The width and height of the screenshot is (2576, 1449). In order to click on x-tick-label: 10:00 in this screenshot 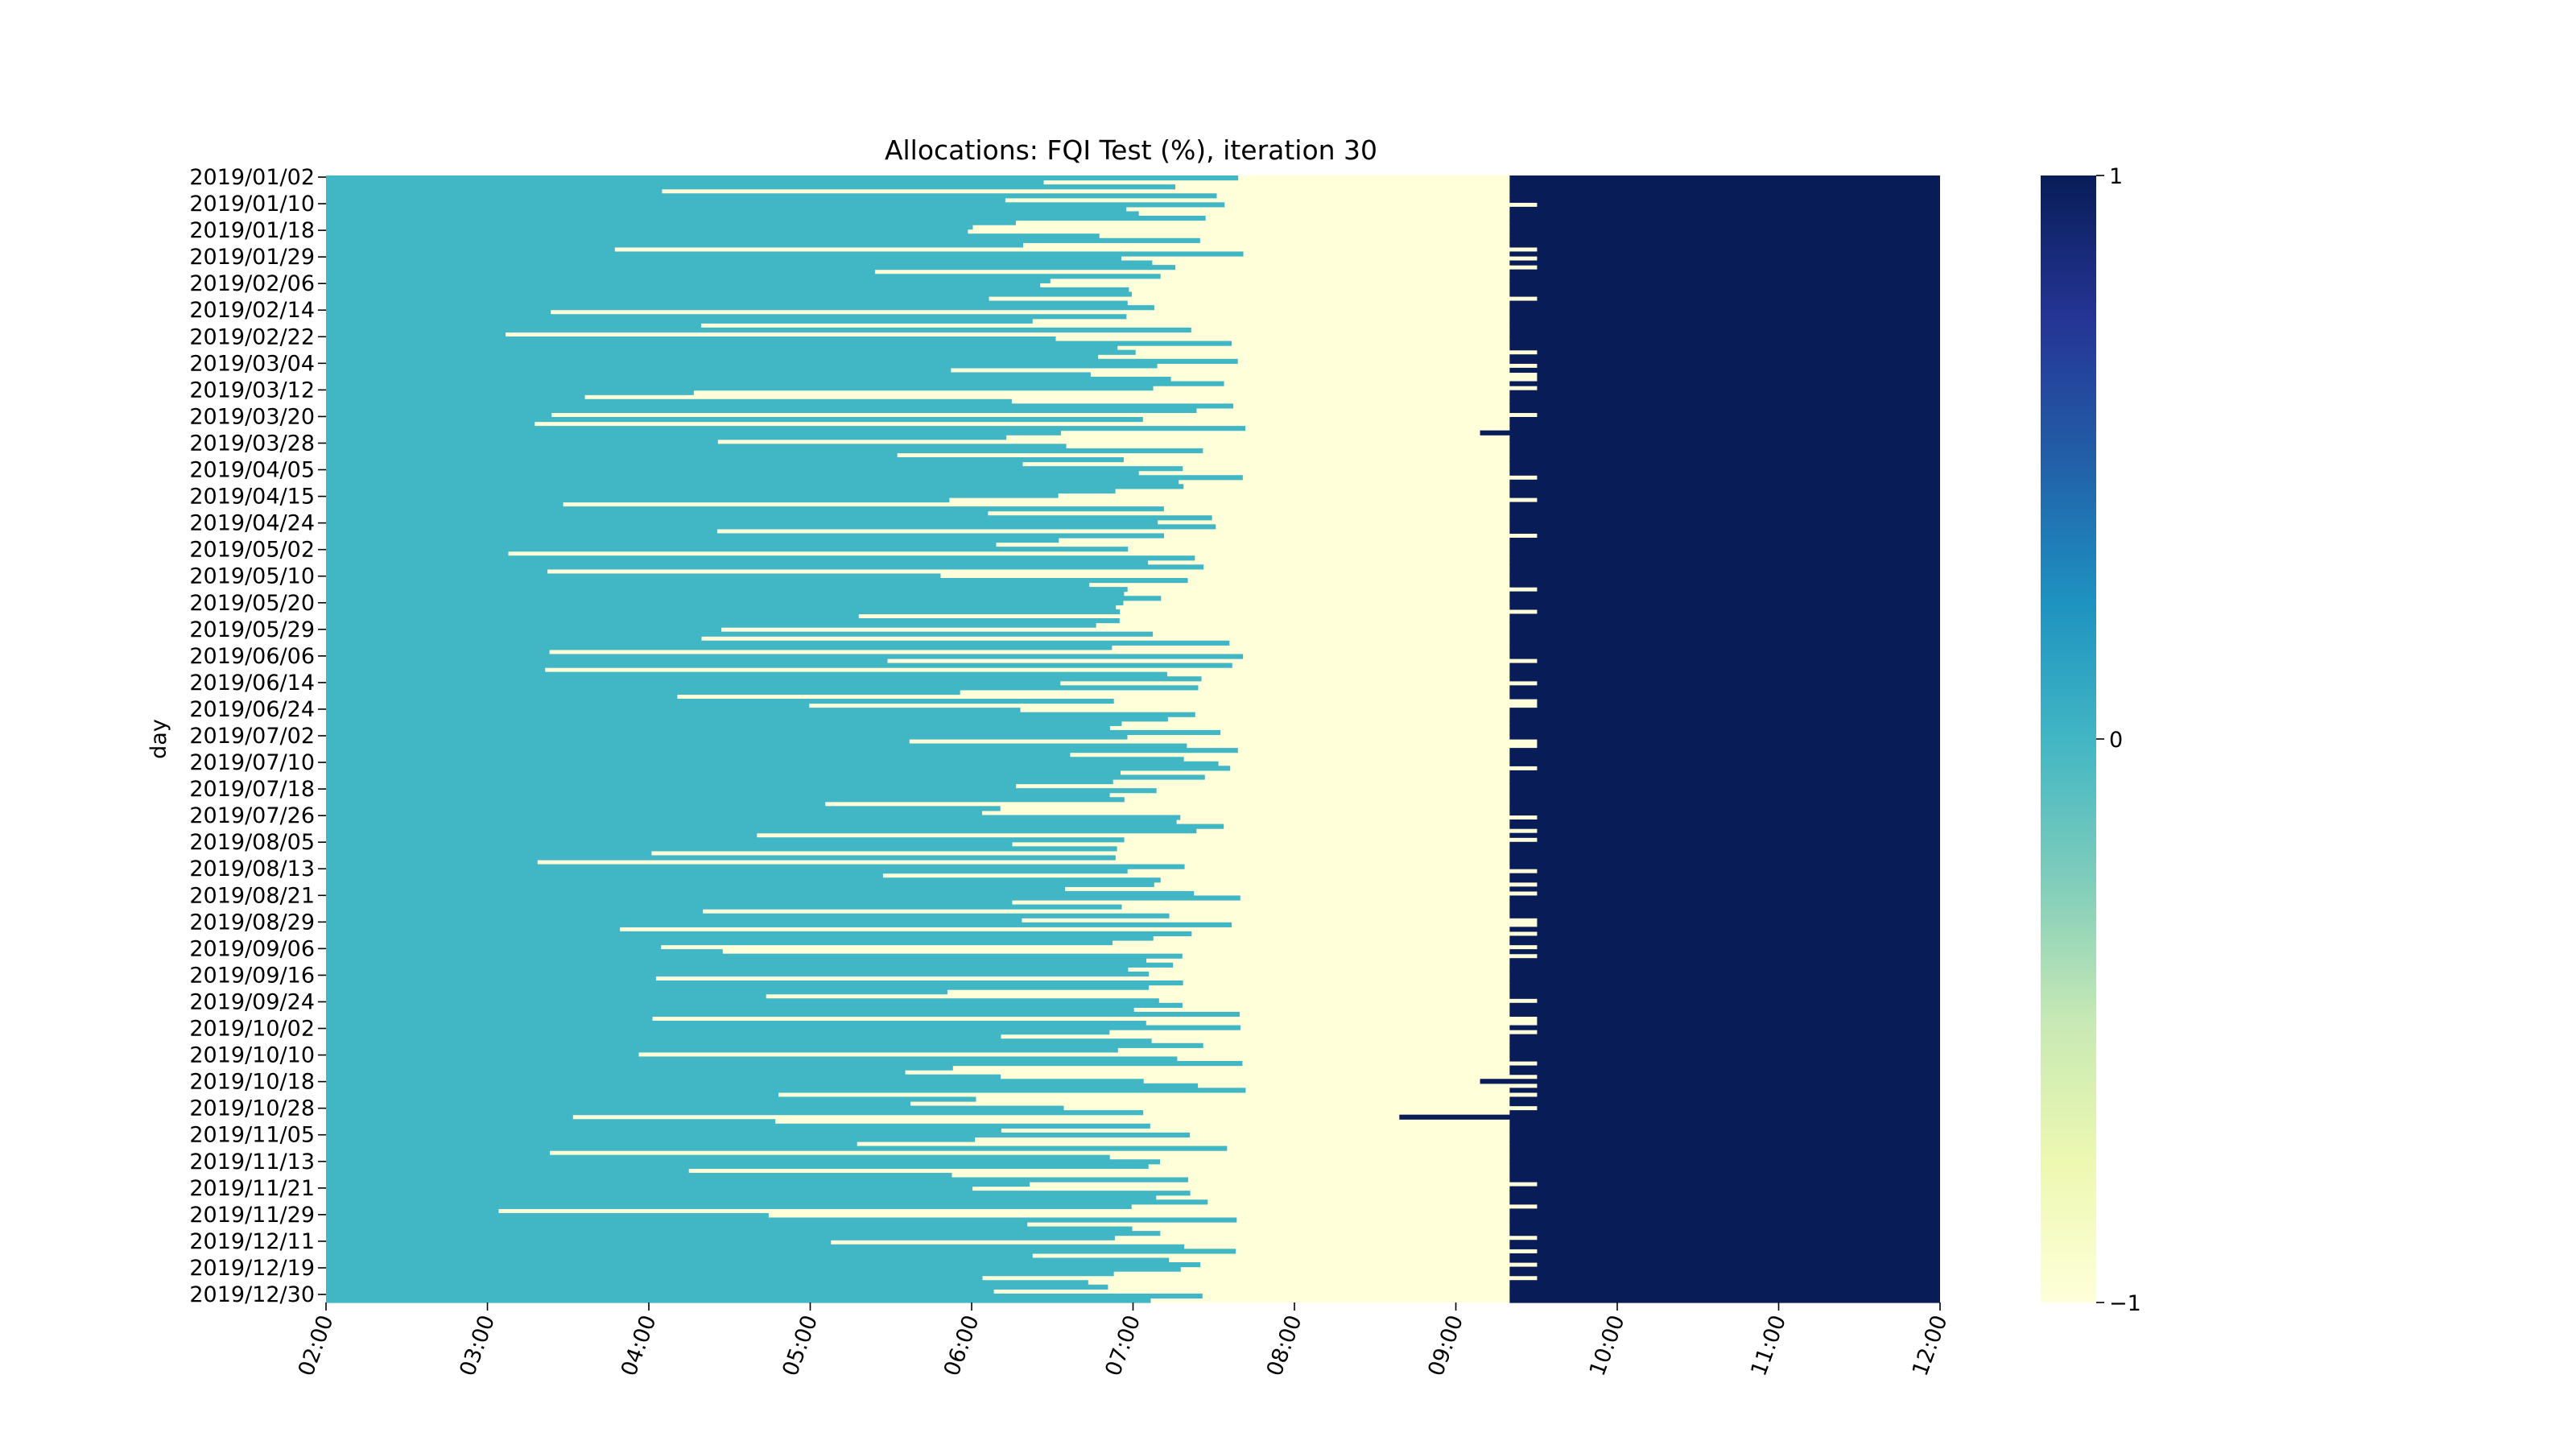, I will do `click(1607, 1346)`.